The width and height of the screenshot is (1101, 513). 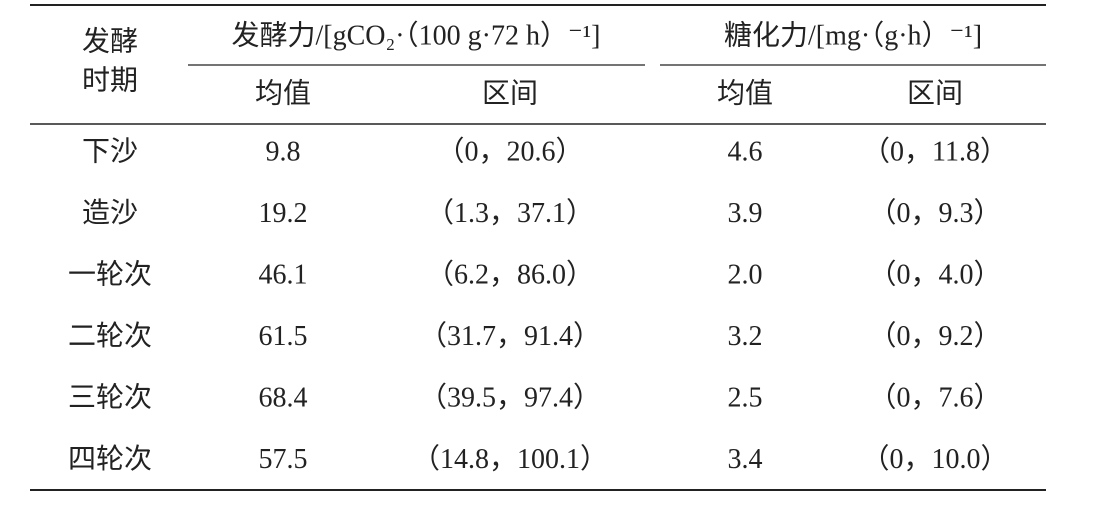 What do you see at coordinates (110, 459) in the screenshot?
I see `row-label: 四轮次` at bounding box center [110, 459].